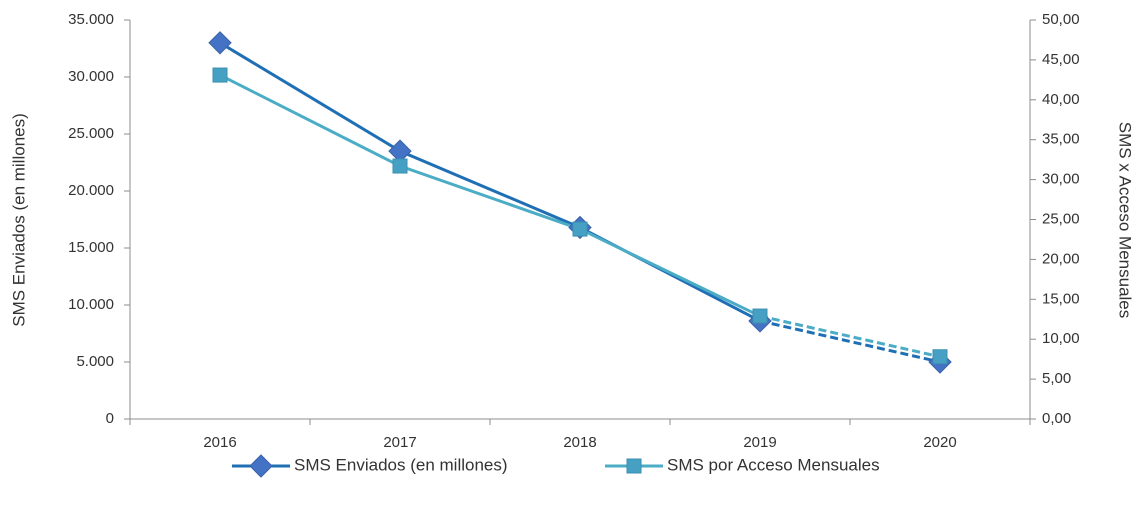 This screenshot has width=1143, height=514. Describe the element at coordinates (759, 442) in the screenshot. I see `x-tick-label: 2019` at that location.